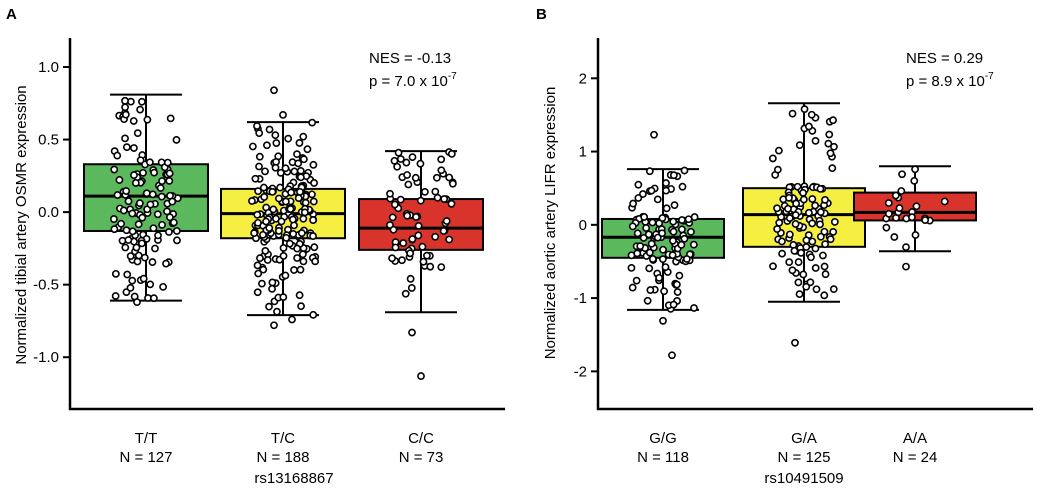 The height and width of the screenshot is (493, 1041). Describe the element at coordinates (915, 315) in the screenshot. I see `panel-b-group-a-a: A/A N = 24` at that location.